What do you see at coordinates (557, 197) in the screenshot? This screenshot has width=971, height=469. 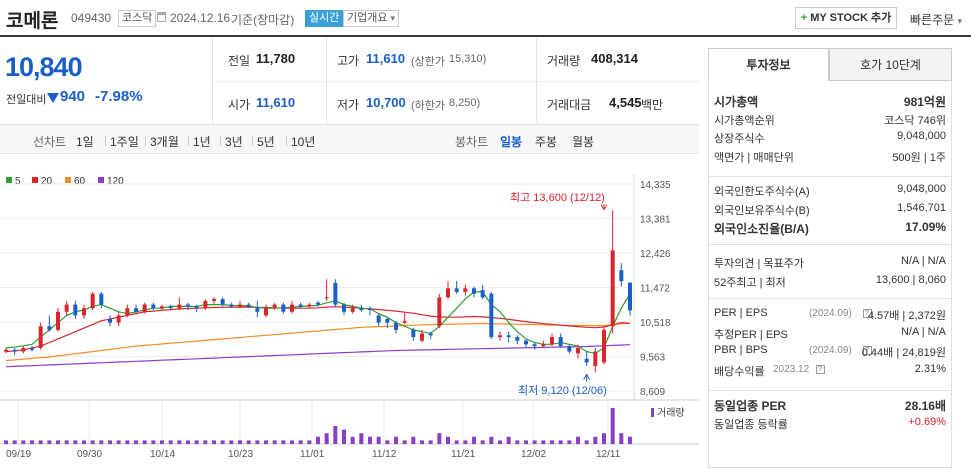 I see `high-annotation: 최고 13,600 (12/12)` at bounding box center [557, 197].